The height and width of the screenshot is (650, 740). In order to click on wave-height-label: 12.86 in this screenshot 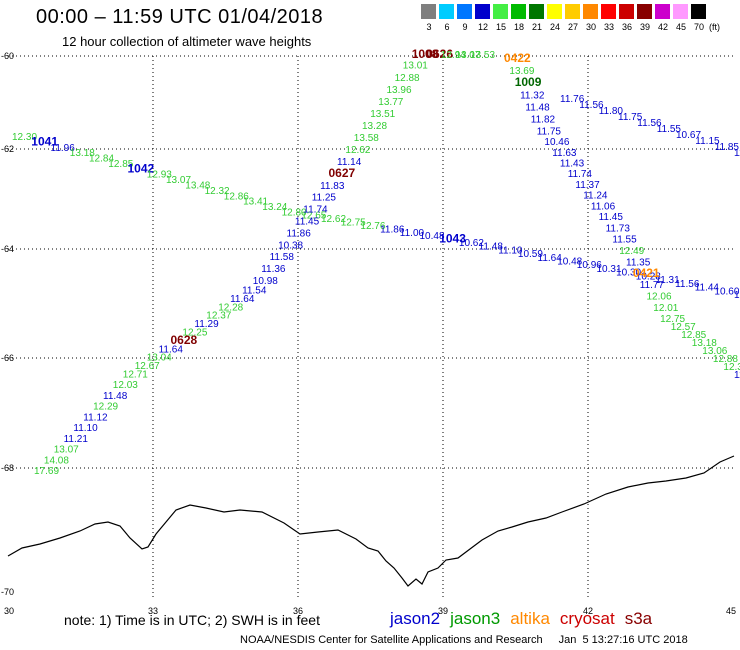, I will do `click(236, 196)`.